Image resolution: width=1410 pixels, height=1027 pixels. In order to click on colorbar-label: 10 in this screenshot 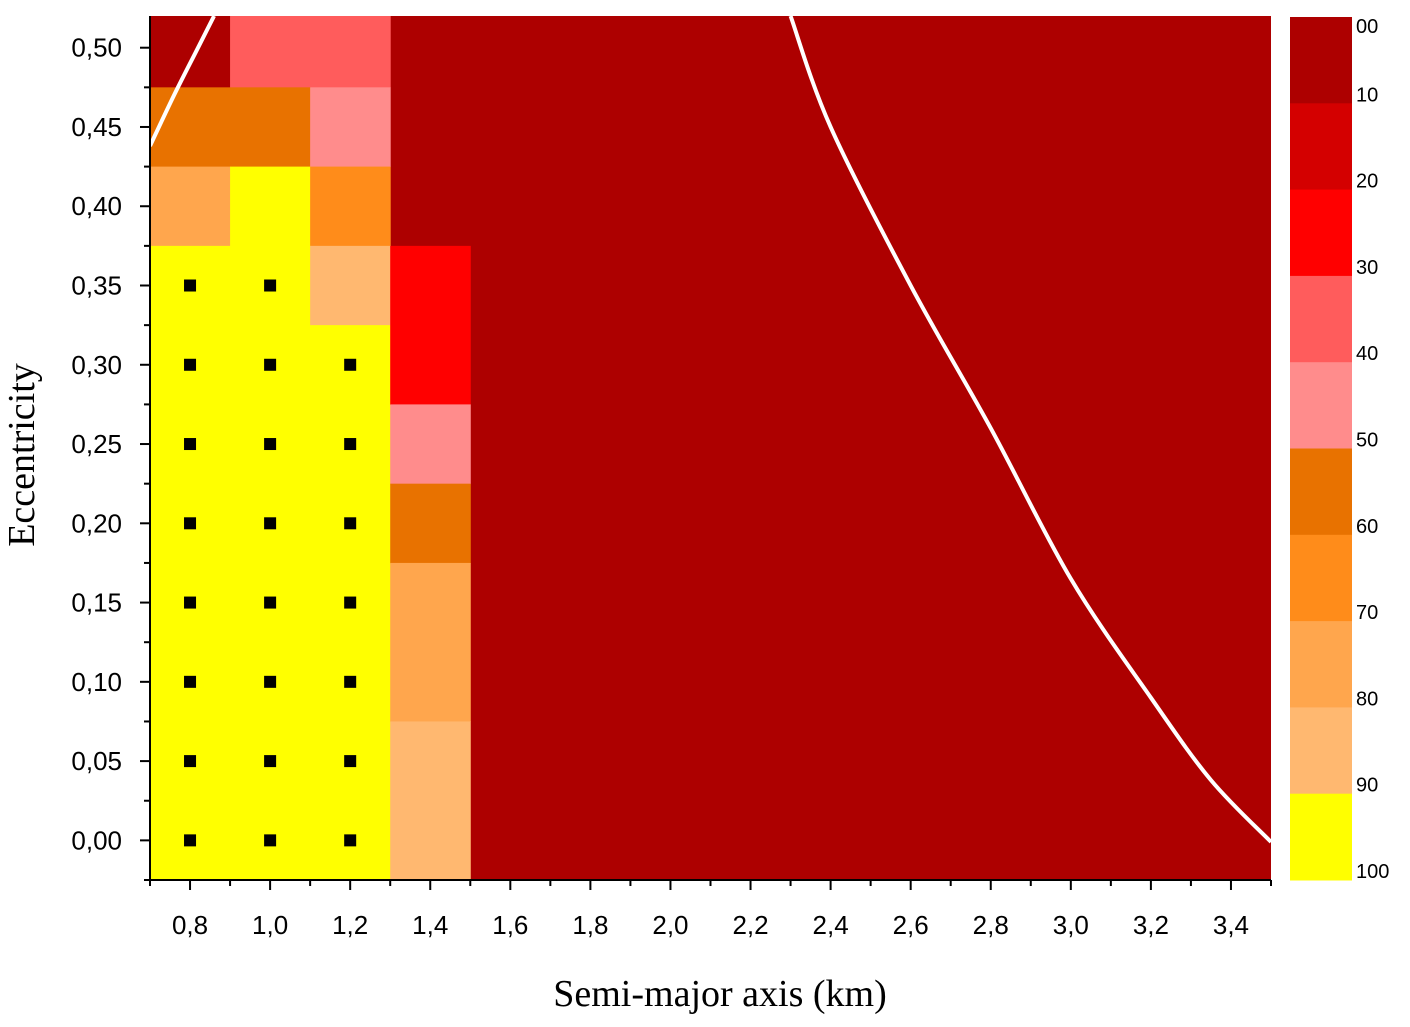, I will do `click(1367, 95)`.